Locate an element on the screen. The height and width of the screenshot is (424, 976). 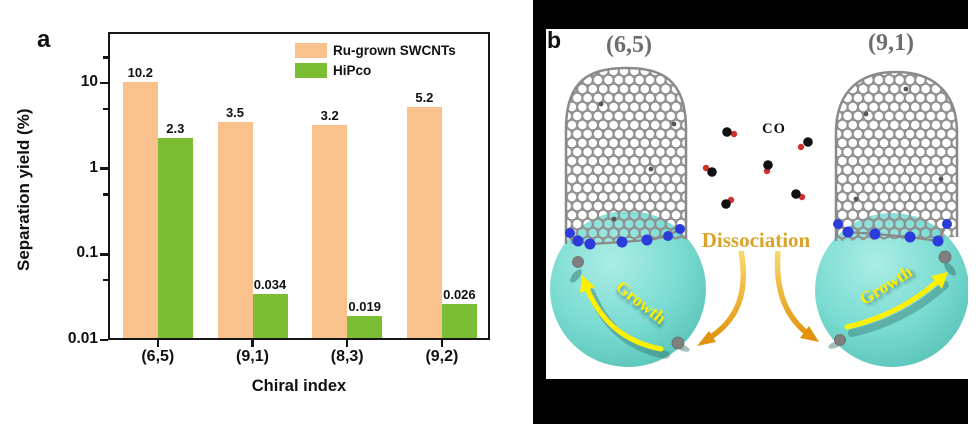
bar-(9,1)-hipco is located at coordinates (270, 317).